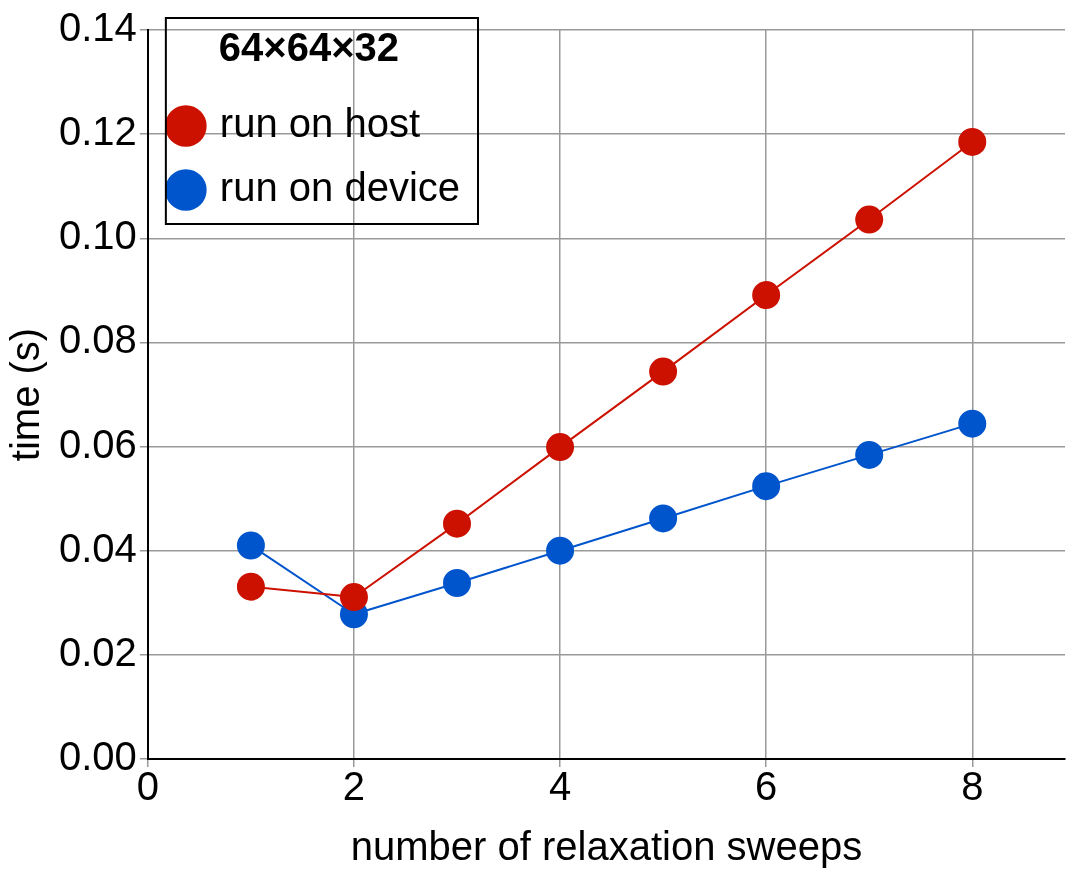 The height and width of the screenshot is (877, 1080). I want to click on legend-title: 64×64×32, so click(309, 47).